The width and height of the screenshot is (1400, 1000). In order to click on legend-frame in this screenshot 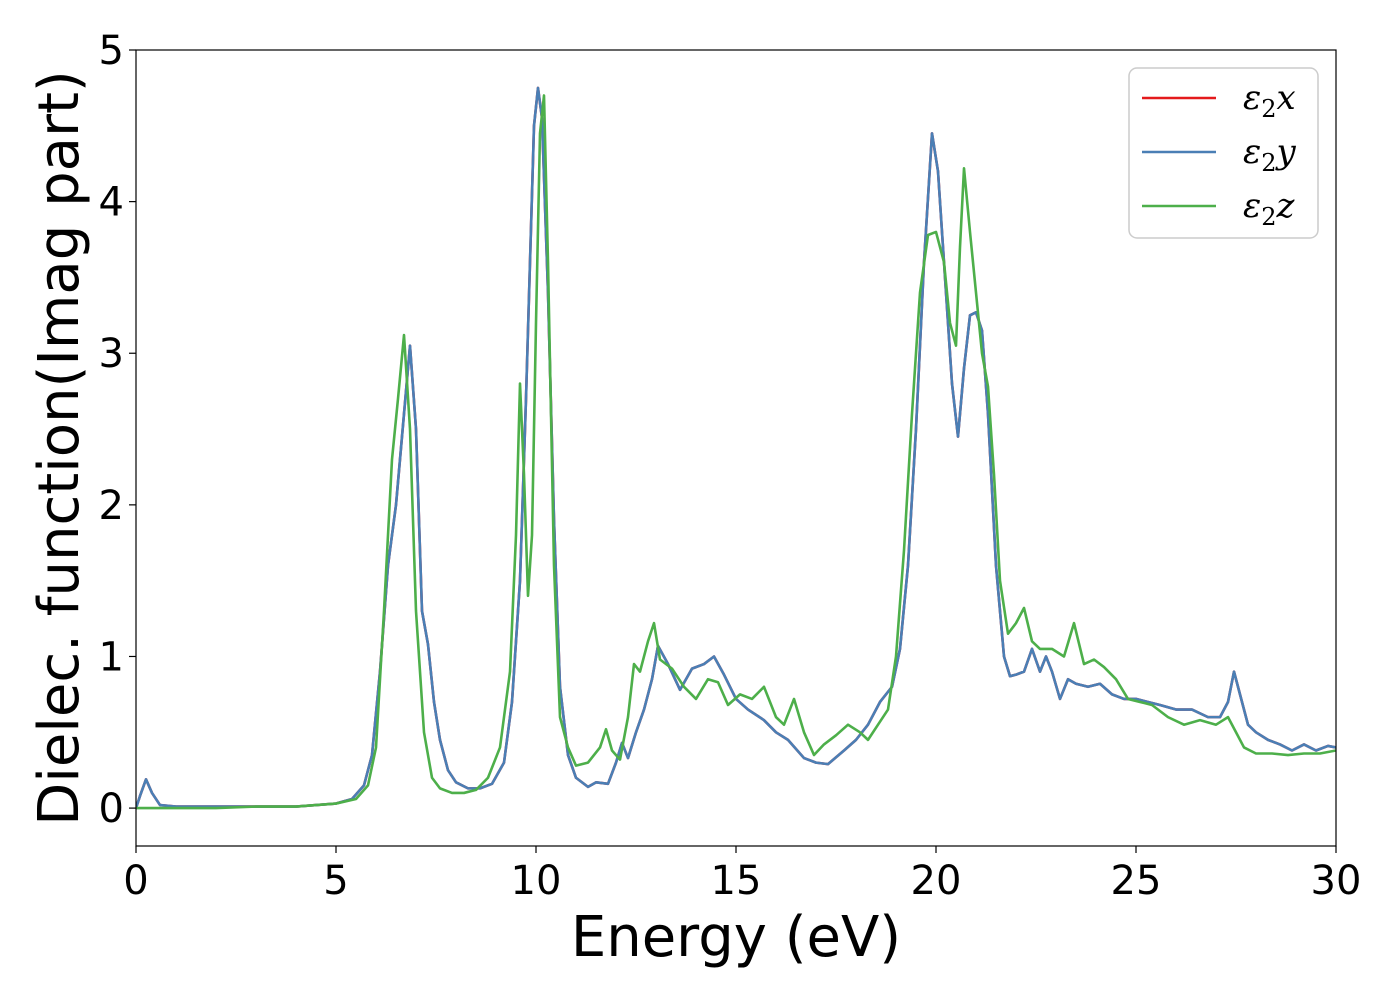, I will do `click(1223, 153)`.